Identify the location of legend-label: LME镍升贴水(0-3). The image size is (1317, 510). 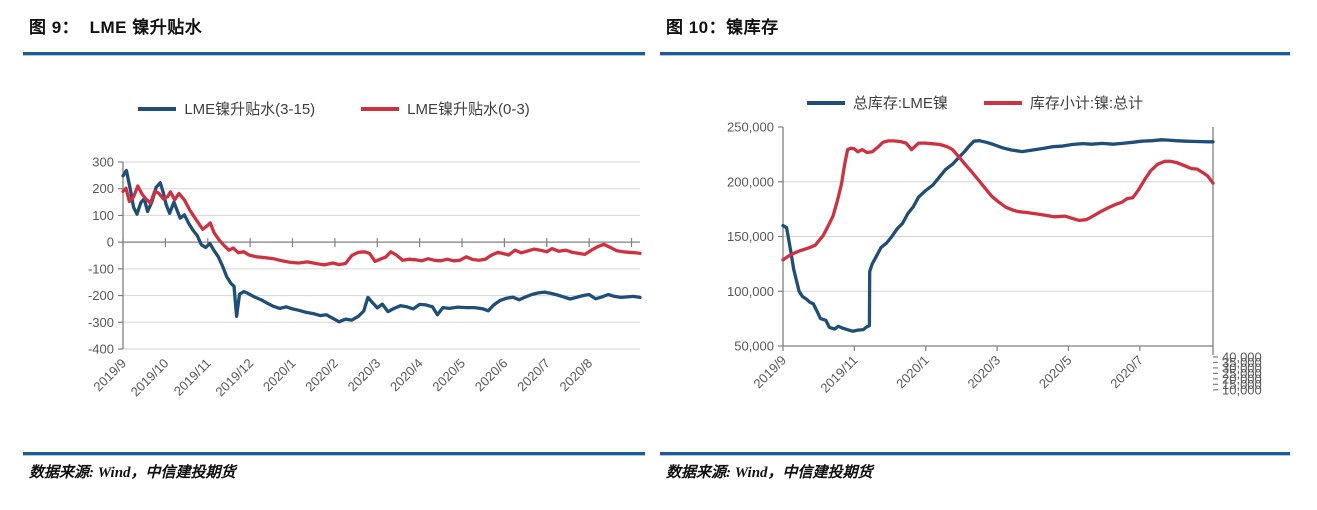
(468, 109).